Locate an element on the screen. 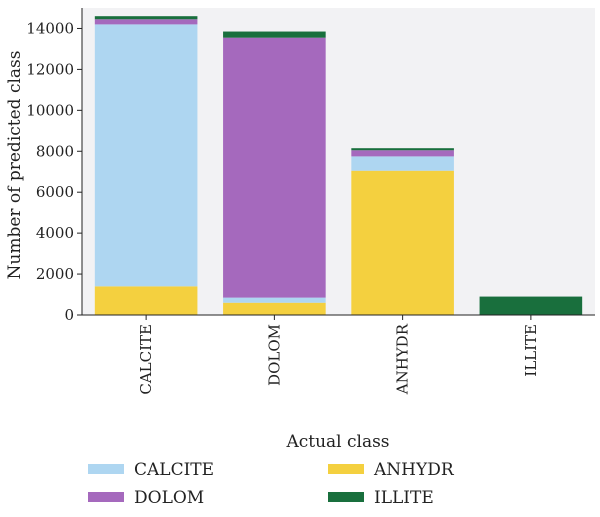  bar-illite-illite is located at coordinates (531, 305).